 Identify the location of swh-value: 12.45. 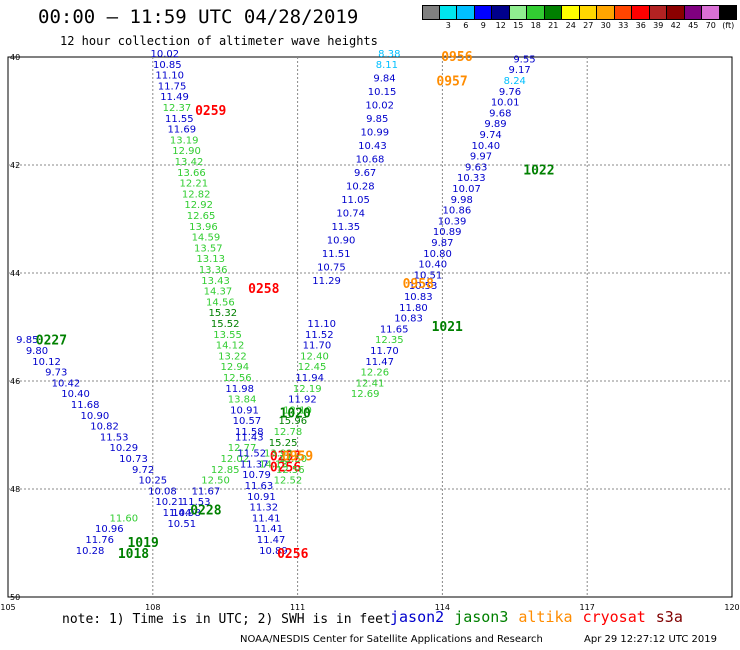
(312, 367).